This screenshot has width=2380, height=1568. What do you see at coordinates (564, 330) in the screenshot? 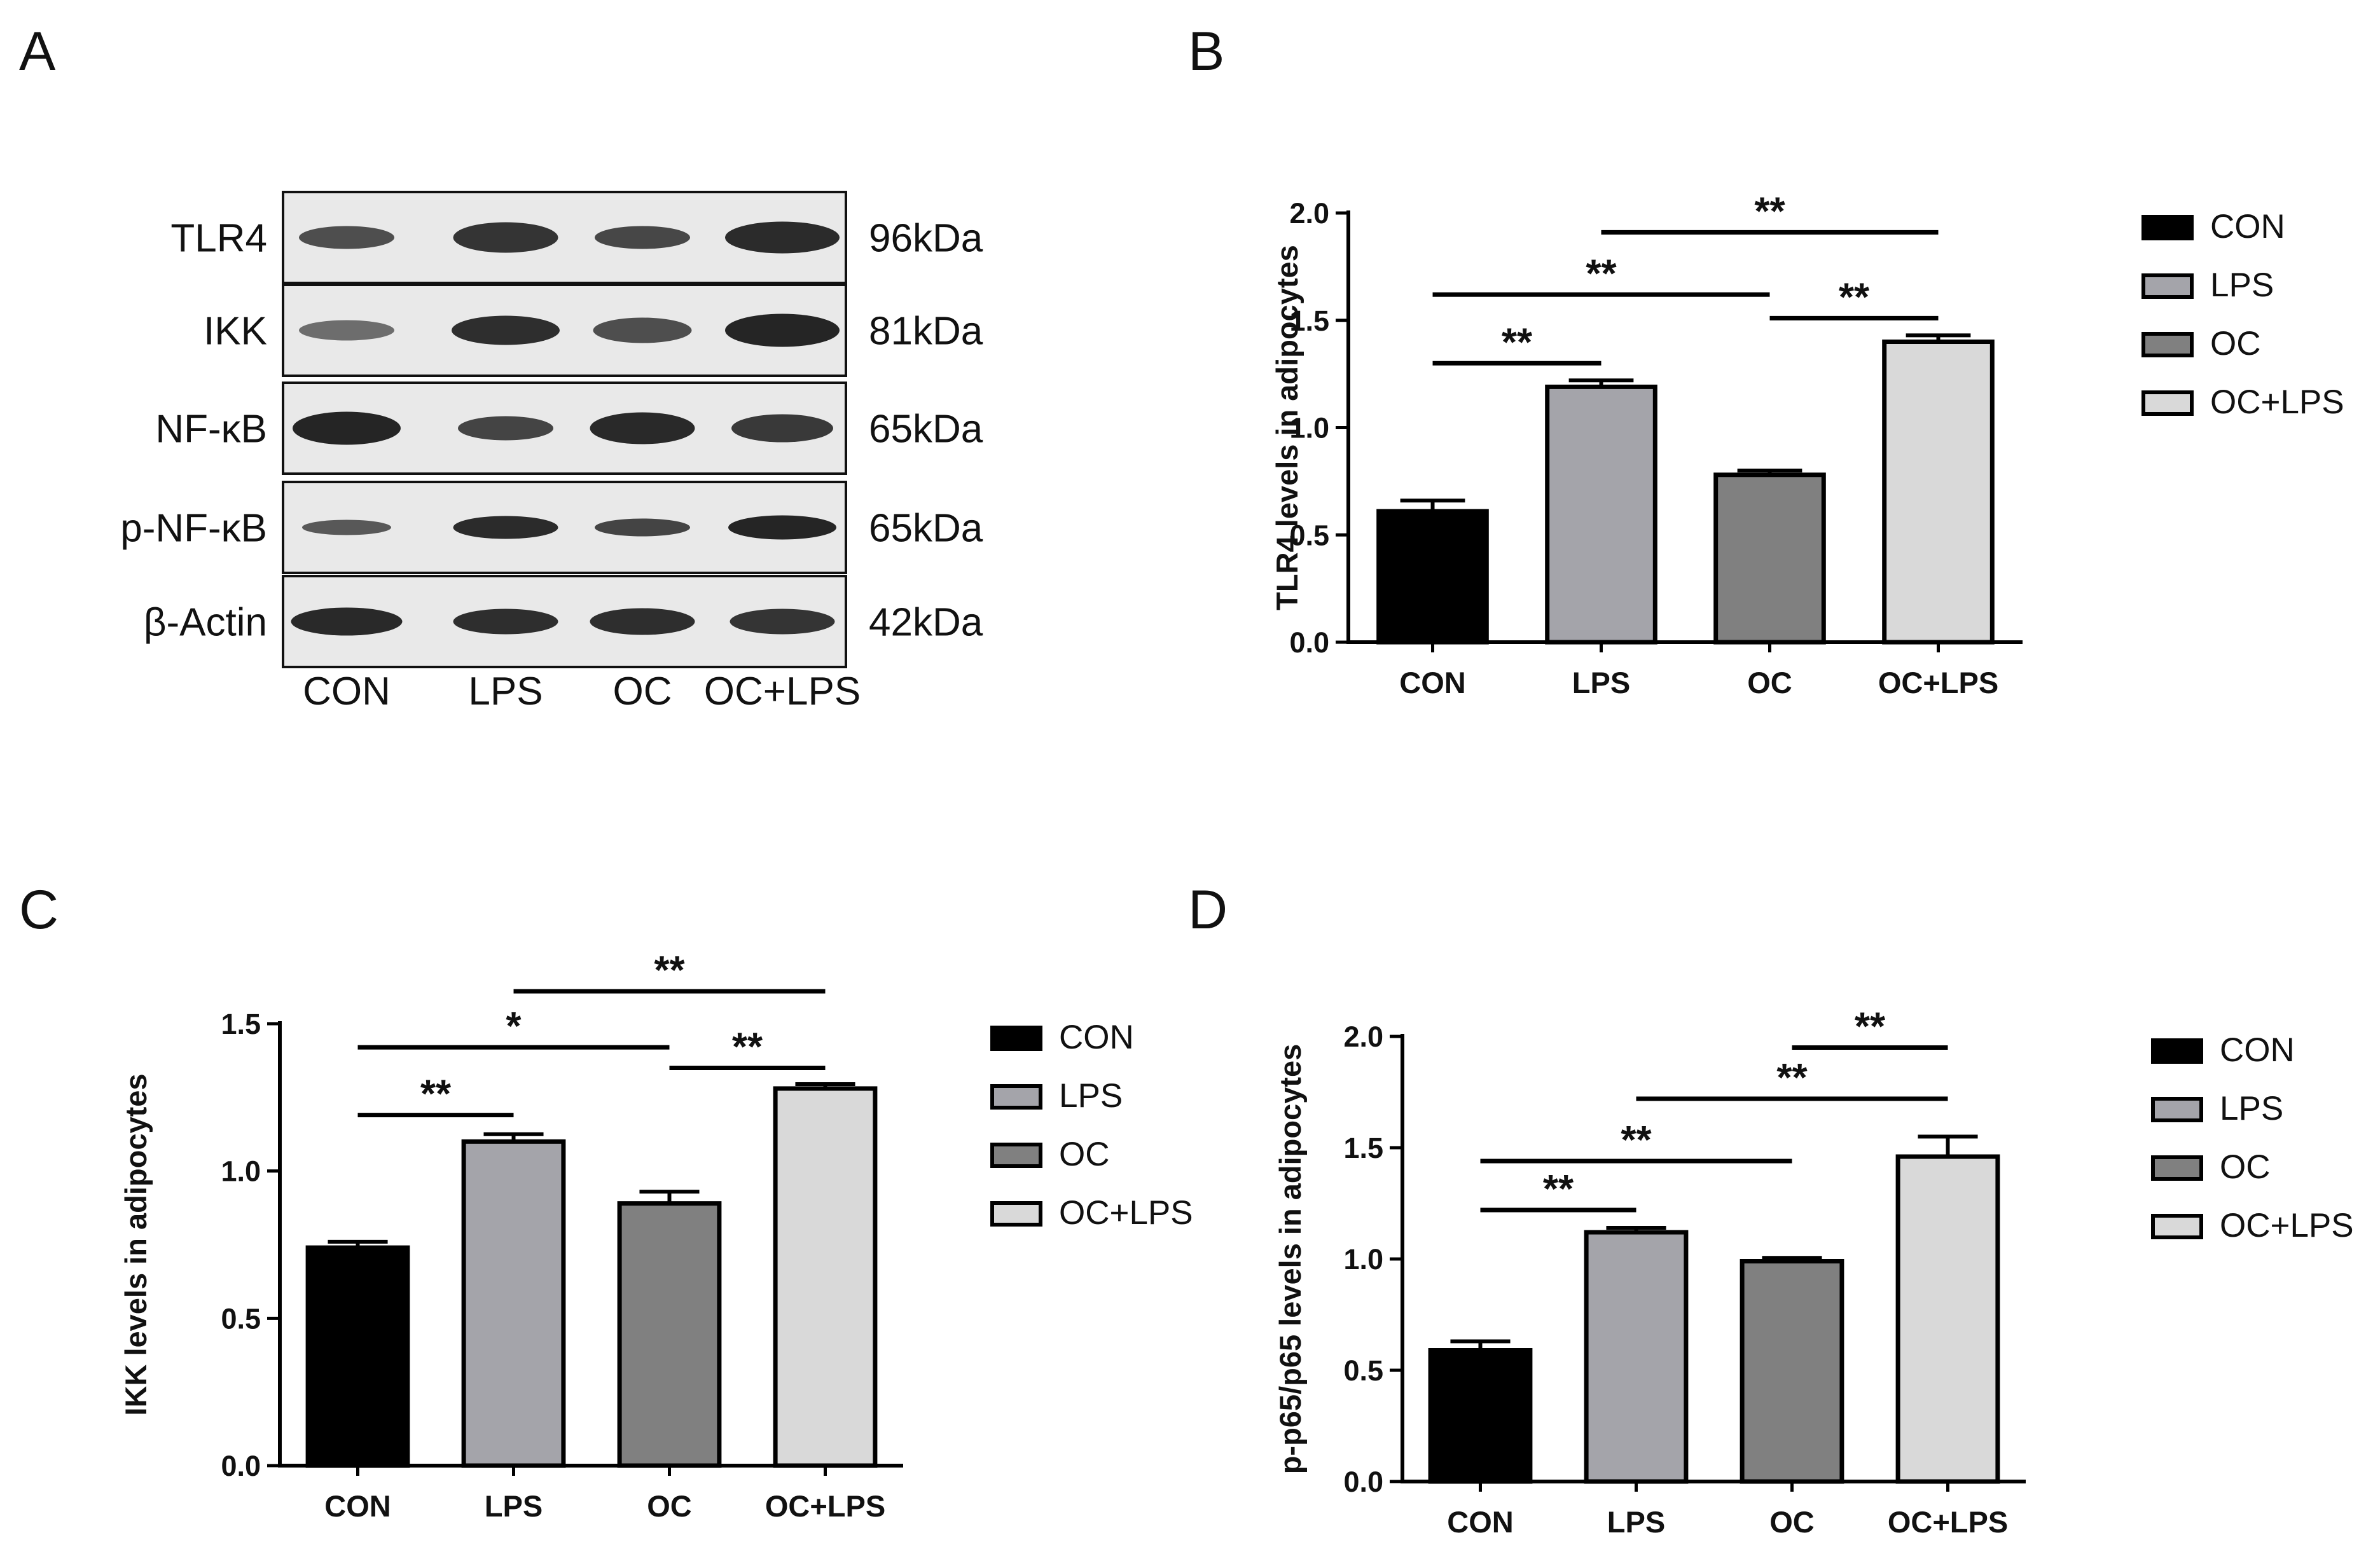
I see `blot-strip-ikk` at bounding box center [564, 330].